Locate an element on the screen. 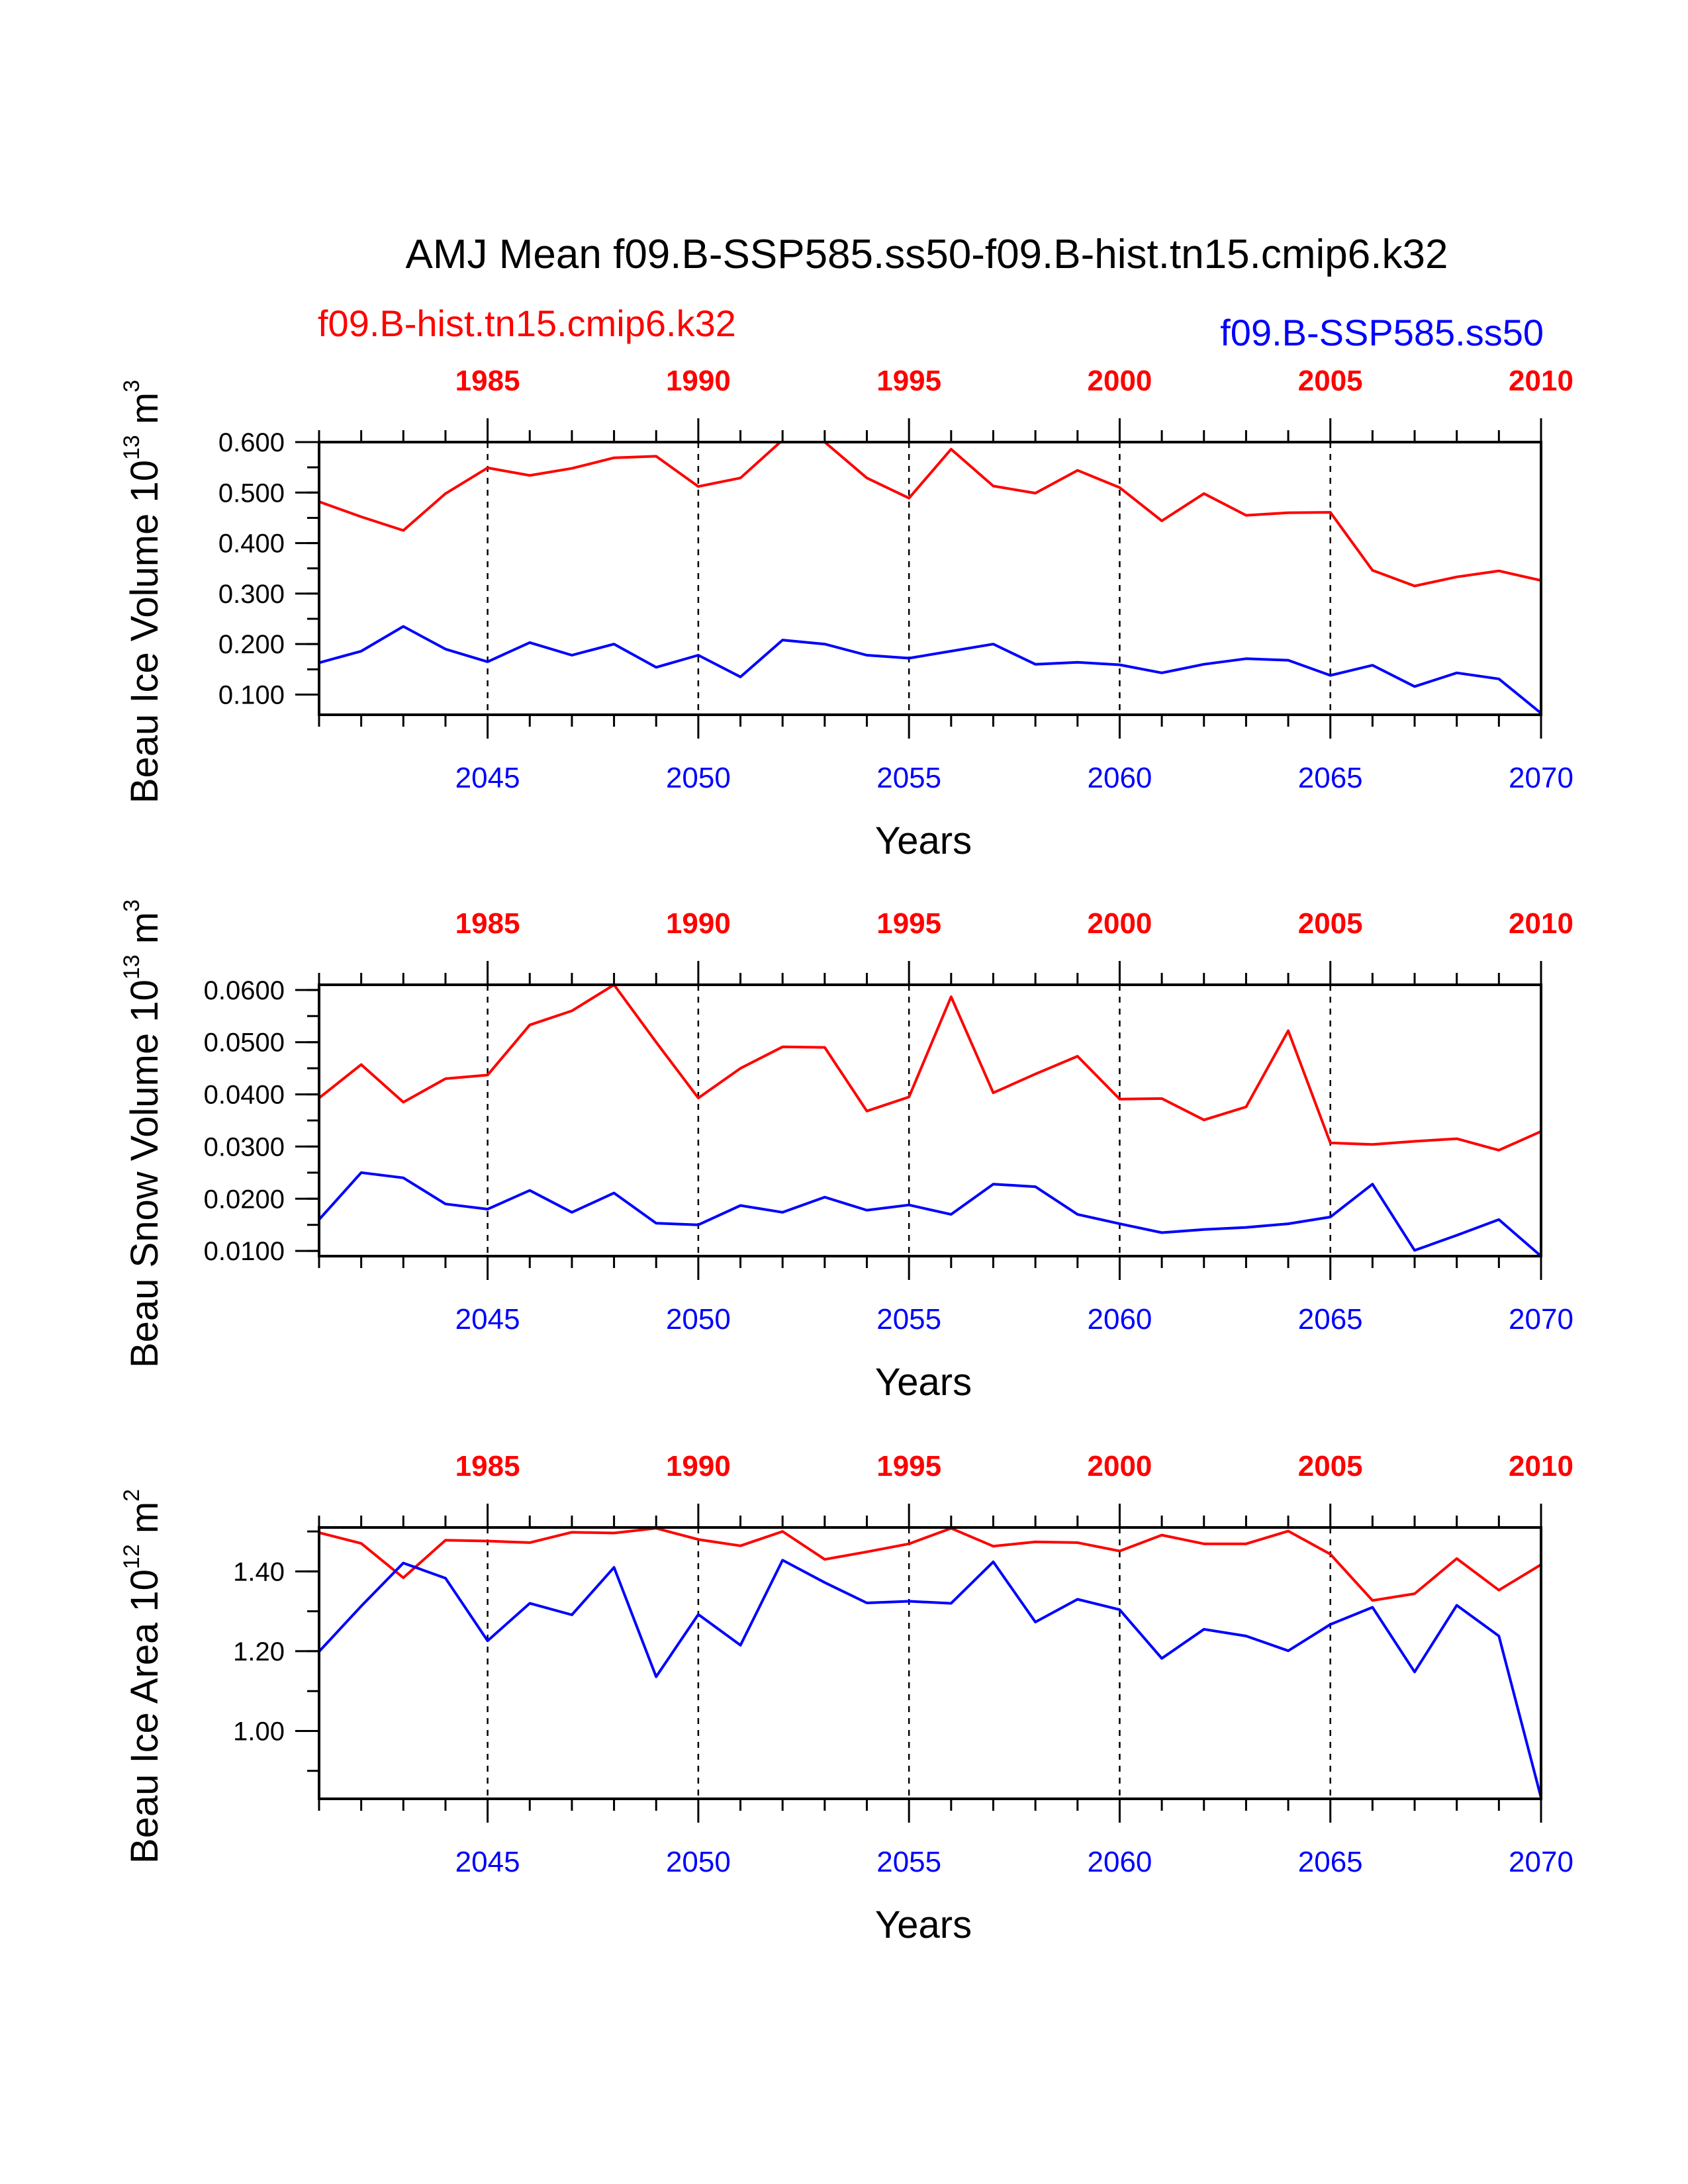  y-tick-label: 0.200 is located at coordinates (251, 644).